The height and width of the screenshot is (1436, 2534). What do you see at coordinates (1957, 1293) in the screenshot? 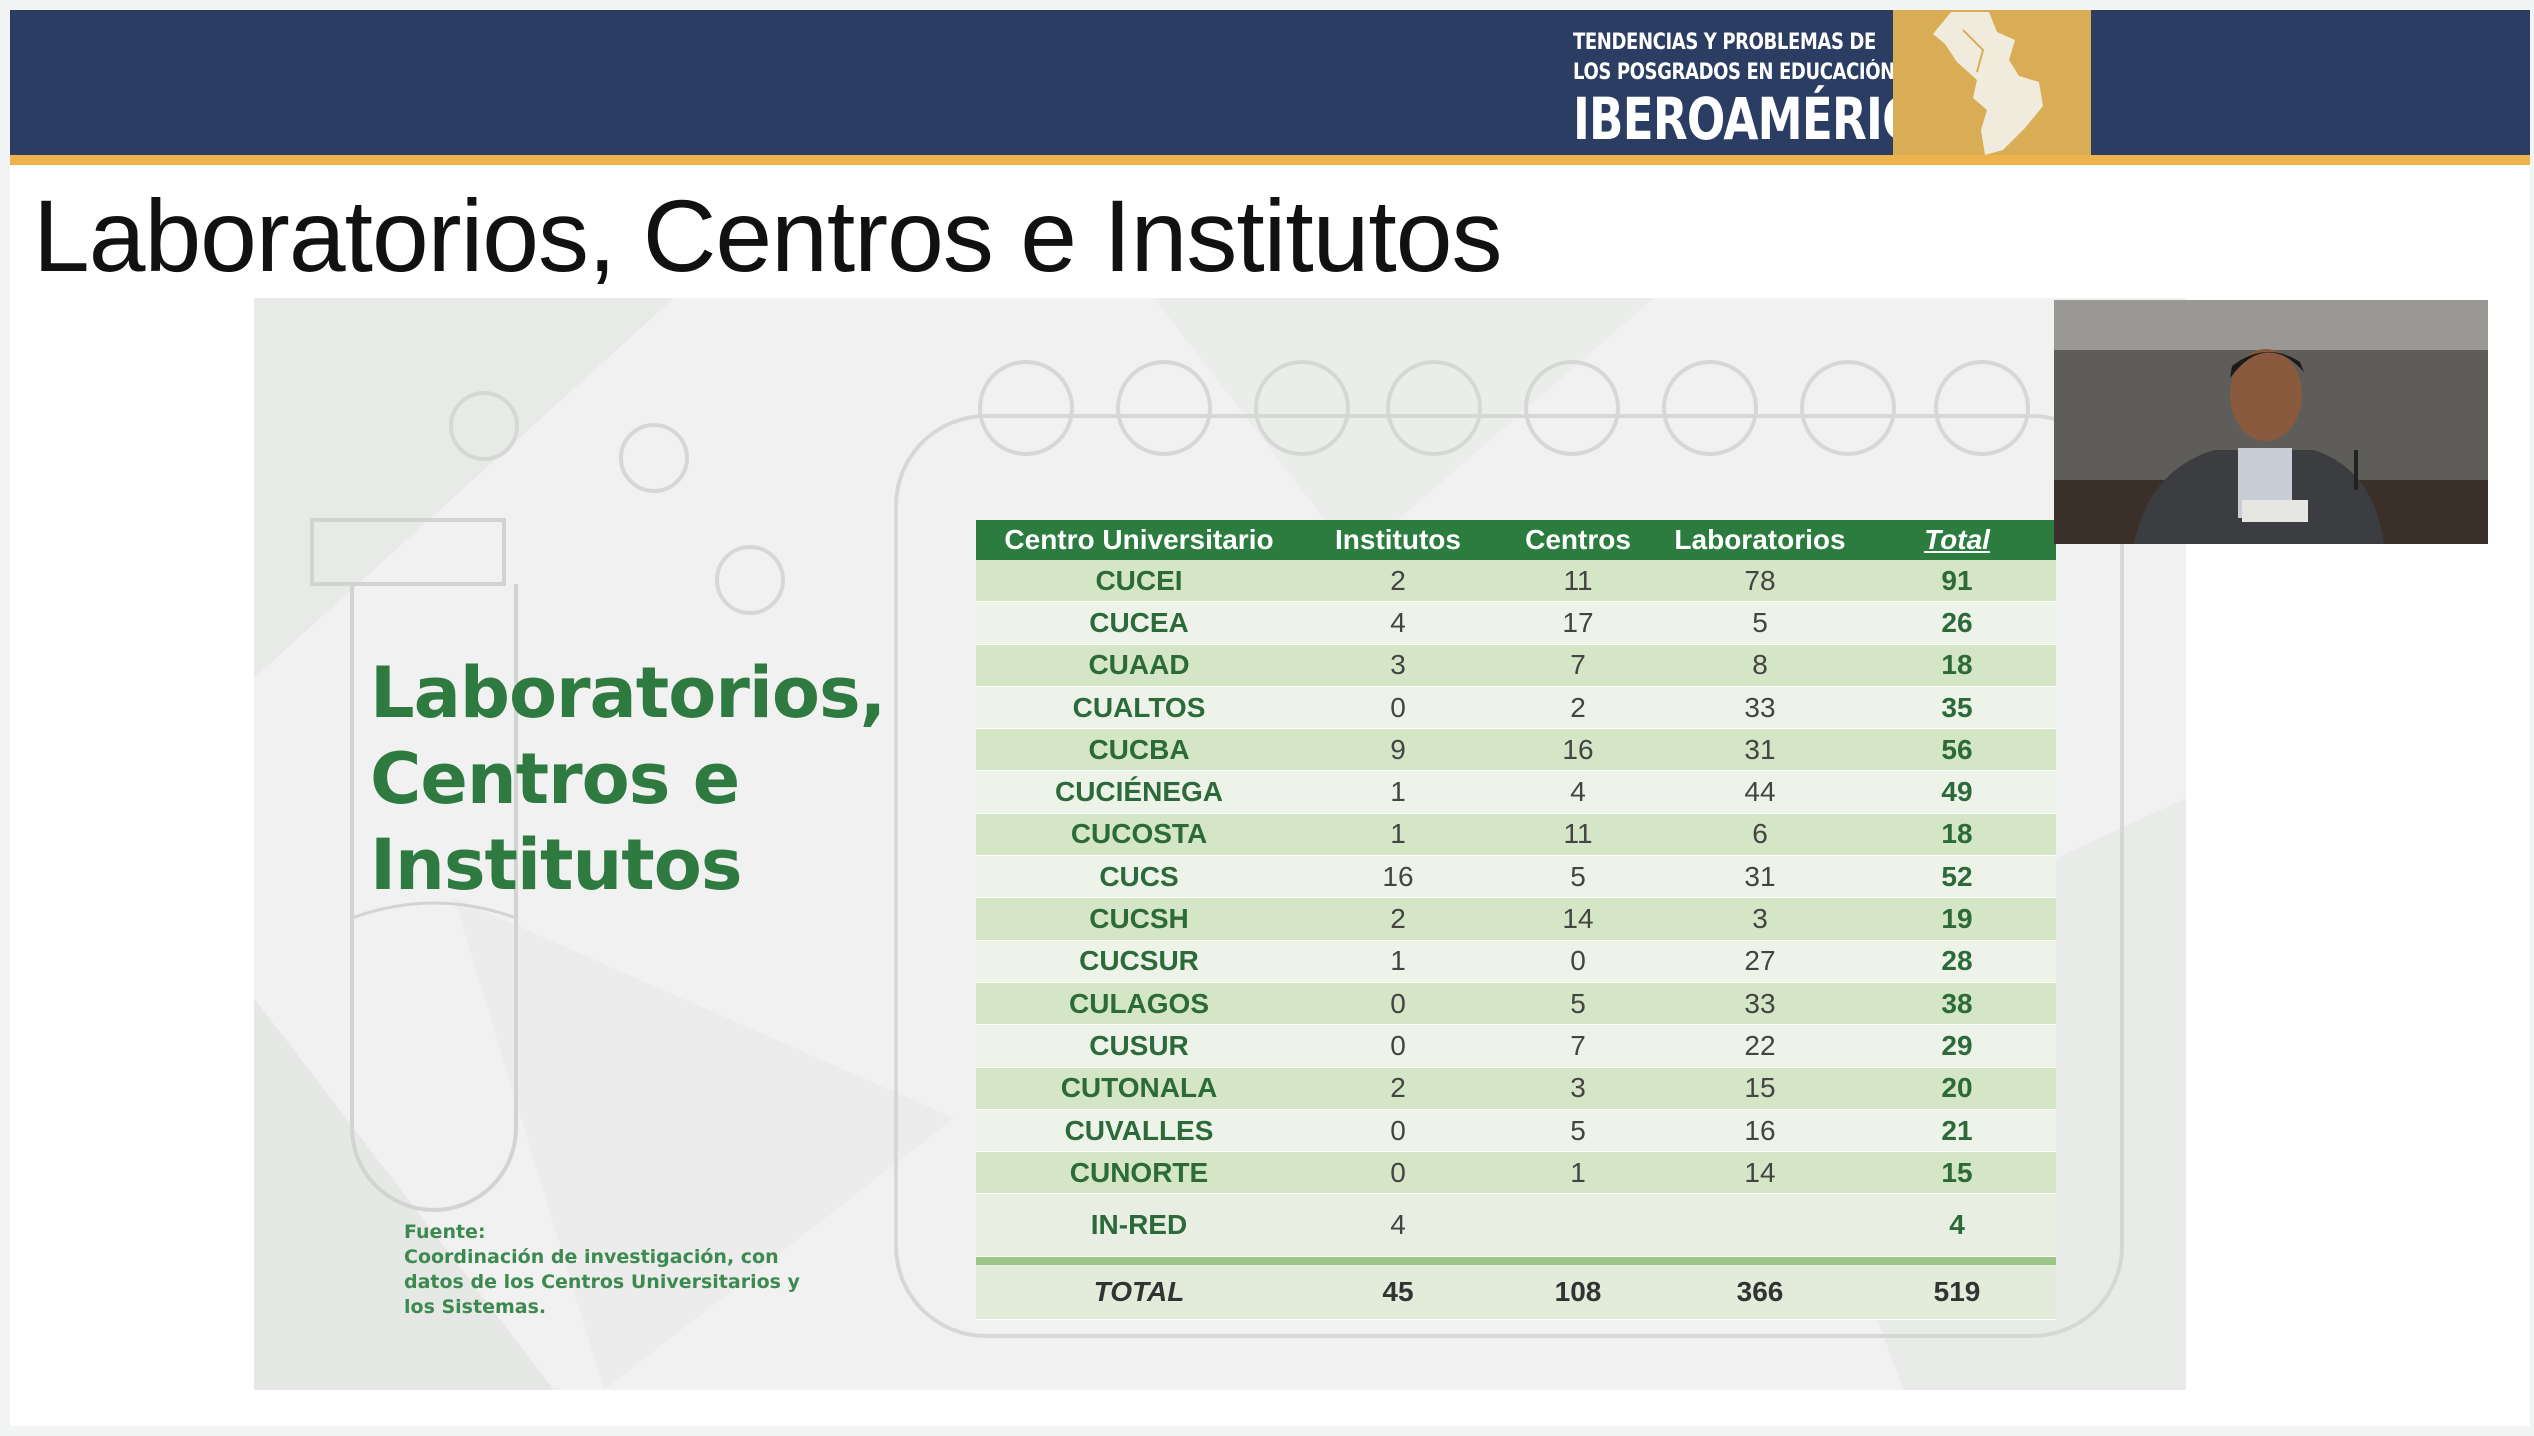
I see `total-total: 519` at bounding box center [1957, 1293].